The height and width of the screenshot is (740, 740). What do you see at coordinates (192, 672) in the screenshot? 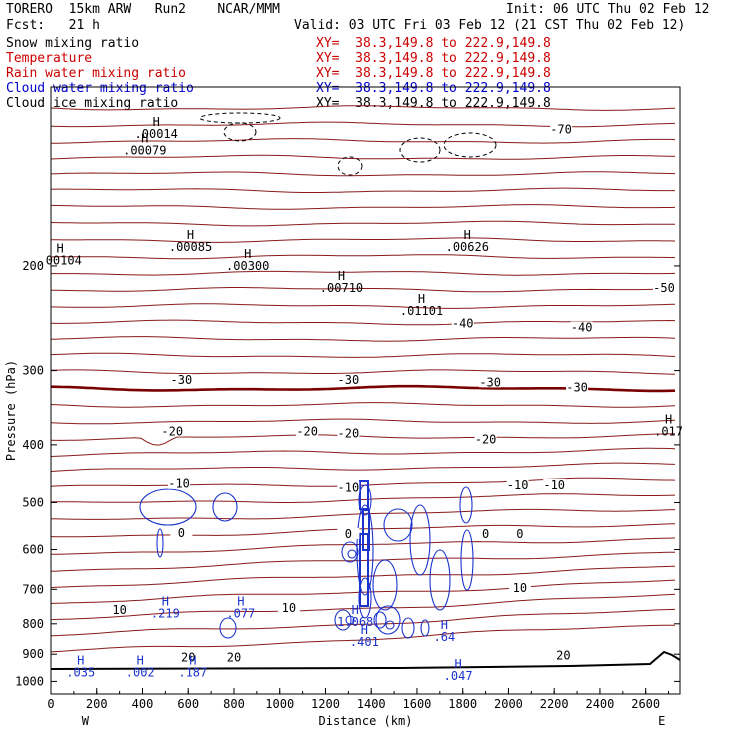
I see `maximum-value-label: .187` at bounding box center [192, 672].